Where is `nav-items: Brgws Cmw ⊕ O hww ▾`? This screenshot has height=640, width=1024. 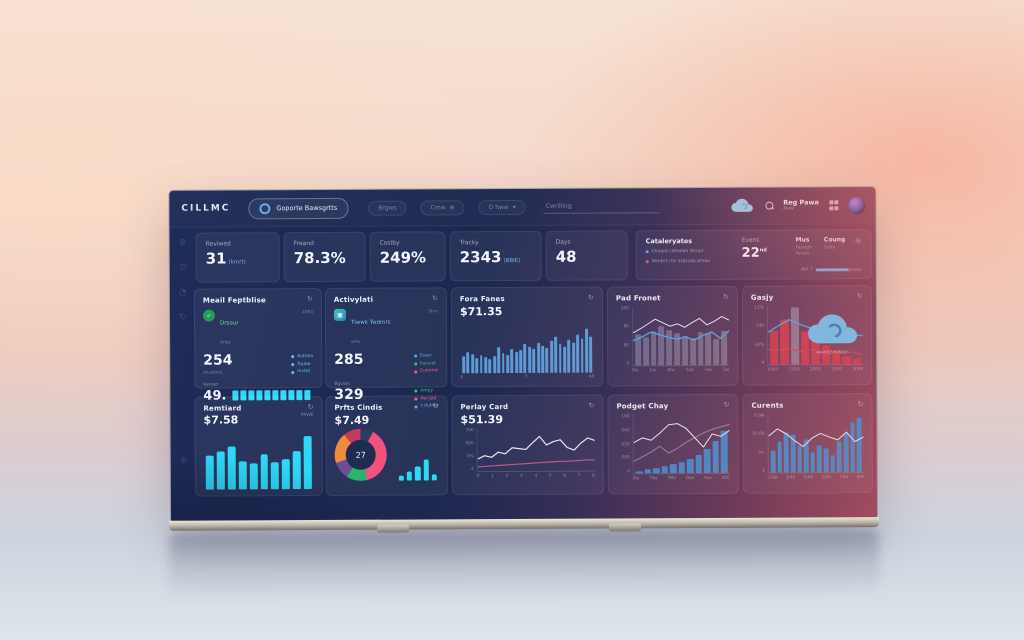 nav-items: Brgws Cmw ⊕ O hww ▾ is located at coordinates (447, 207).